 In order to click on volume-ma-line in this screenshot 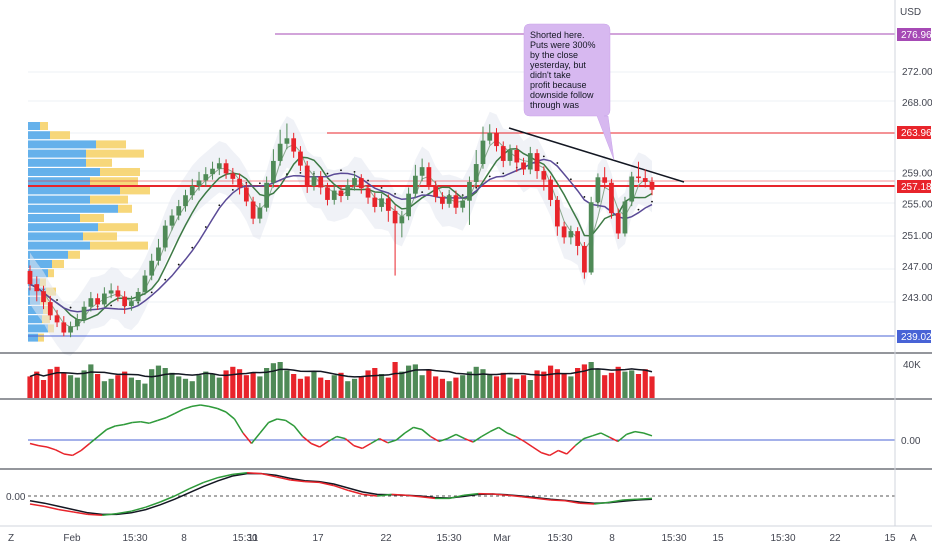, I will do `click(341, 373)`.